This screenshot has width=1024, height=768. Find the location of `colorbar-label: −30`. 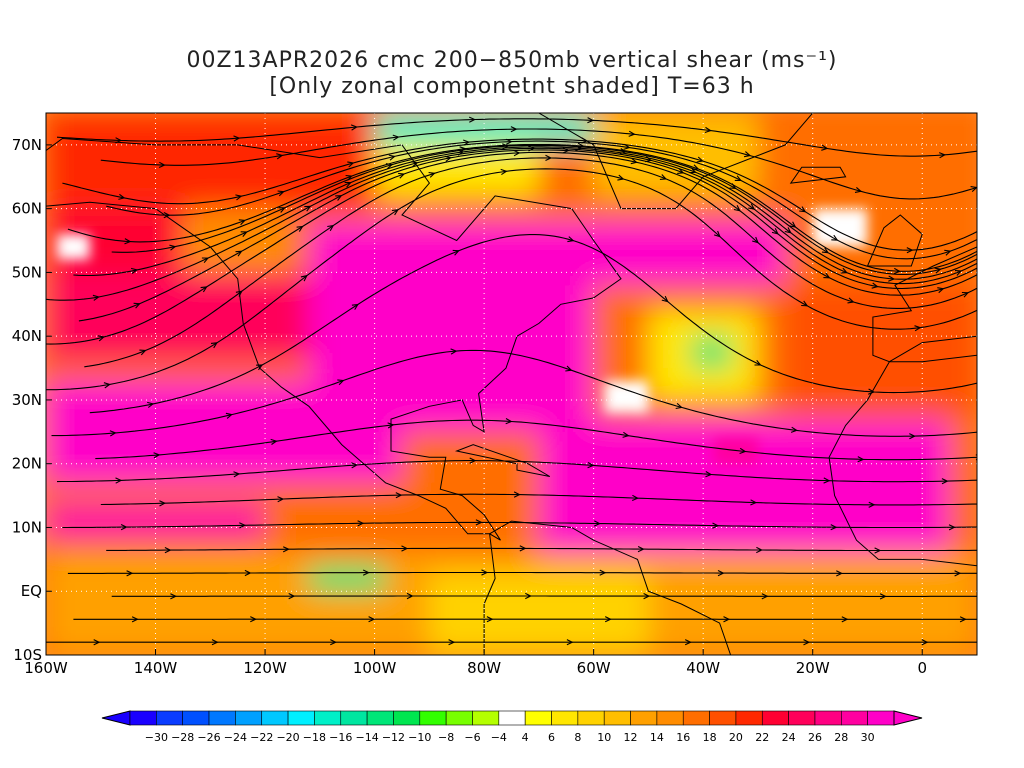

colorbar-label: −30 is located at coordinates (156, 737).